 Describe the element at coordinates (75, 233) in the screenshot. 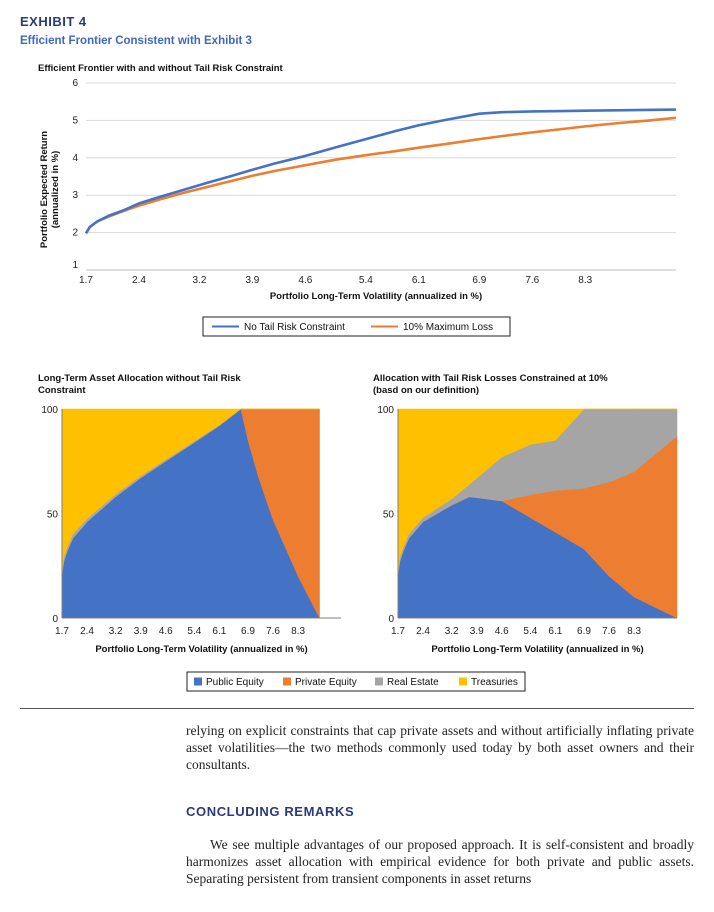

I see `y-tick-label: 2` at that location.